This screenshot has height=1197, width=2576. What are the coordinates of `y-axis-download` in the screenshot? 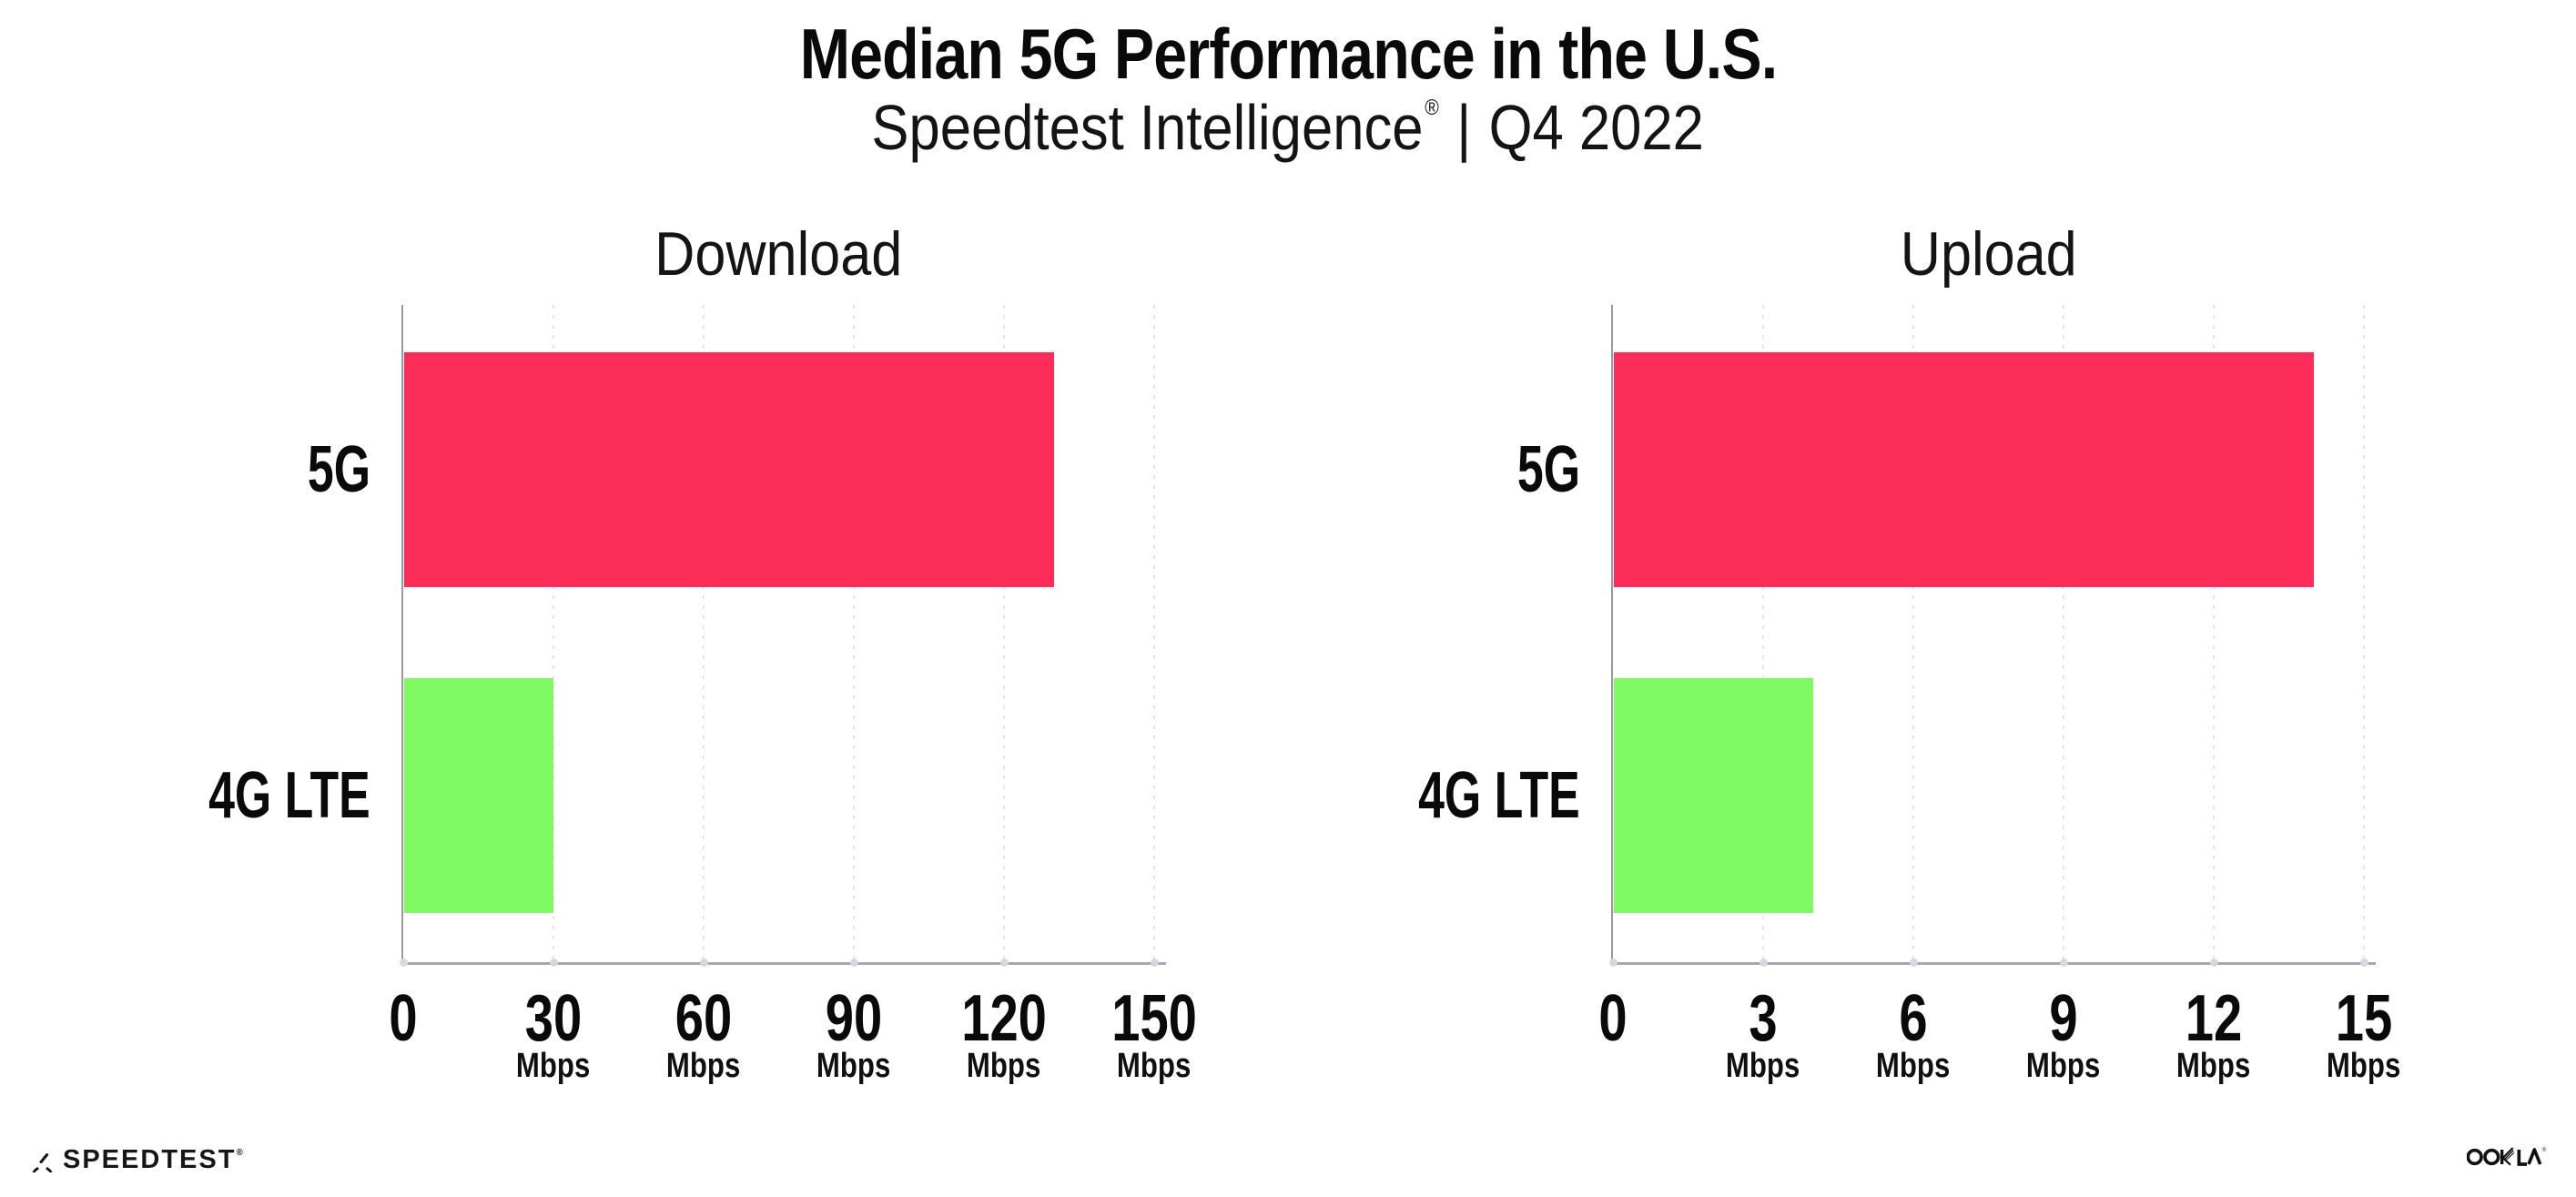 It's located at (402, 635).